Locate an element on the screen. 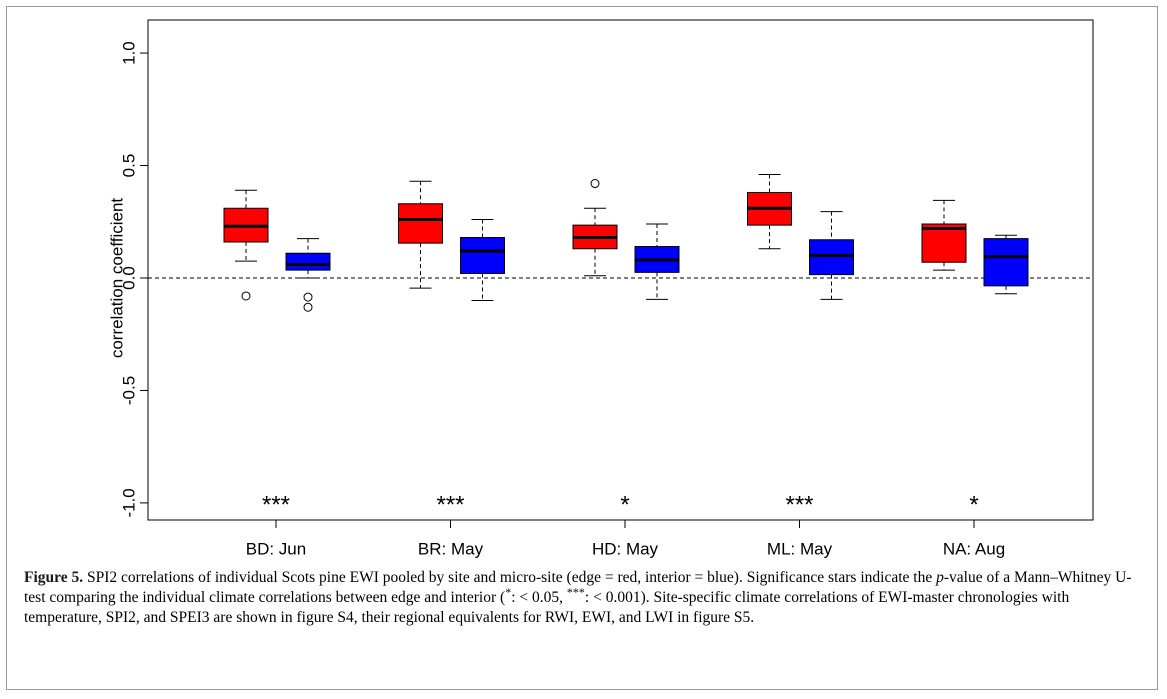  caption-segment: : < 0.05, is located at coordinates (539, 597).